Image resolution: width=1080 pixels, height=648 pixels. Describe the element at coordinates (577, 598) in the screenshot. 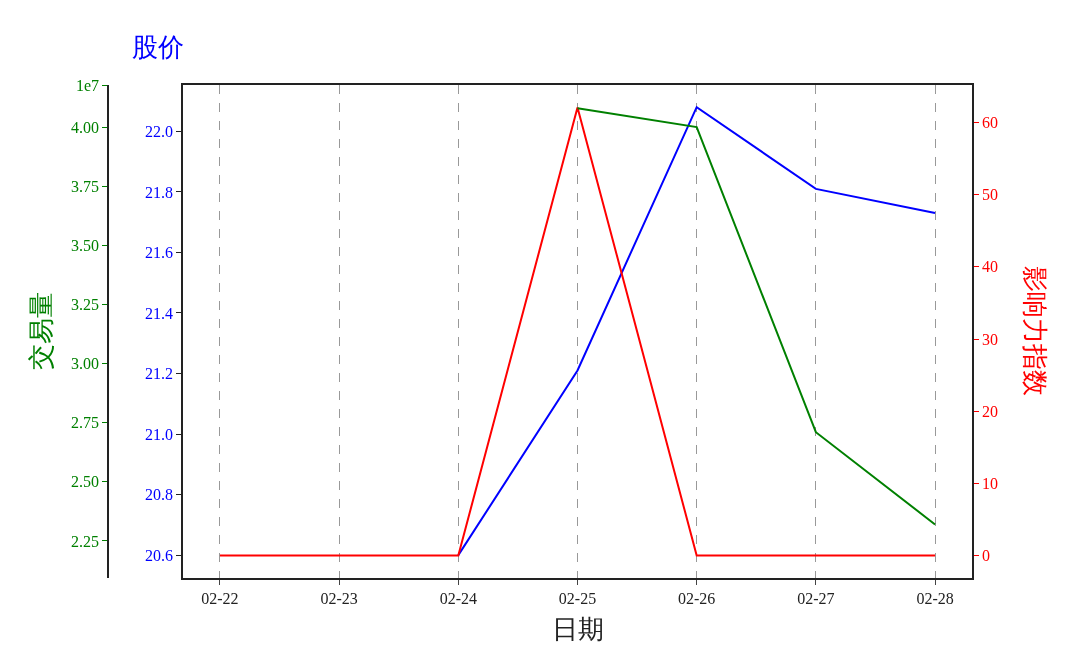

I see `x-tick-label: 02-25` at that location.